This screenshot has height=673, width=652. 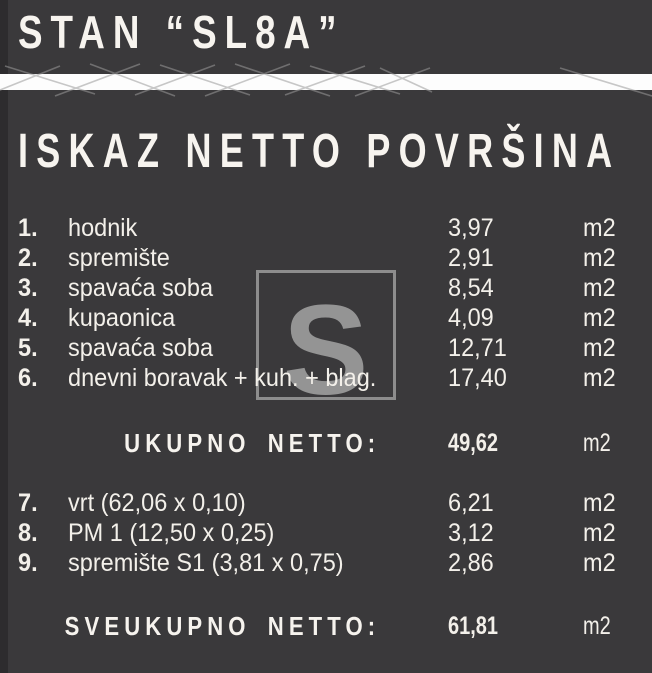 What do you see at coordinates (319, 151) in the screenshot?
I see `section-title-text: ISKAZ NETTO POVRŠINA` at bounding box center [319, 151].